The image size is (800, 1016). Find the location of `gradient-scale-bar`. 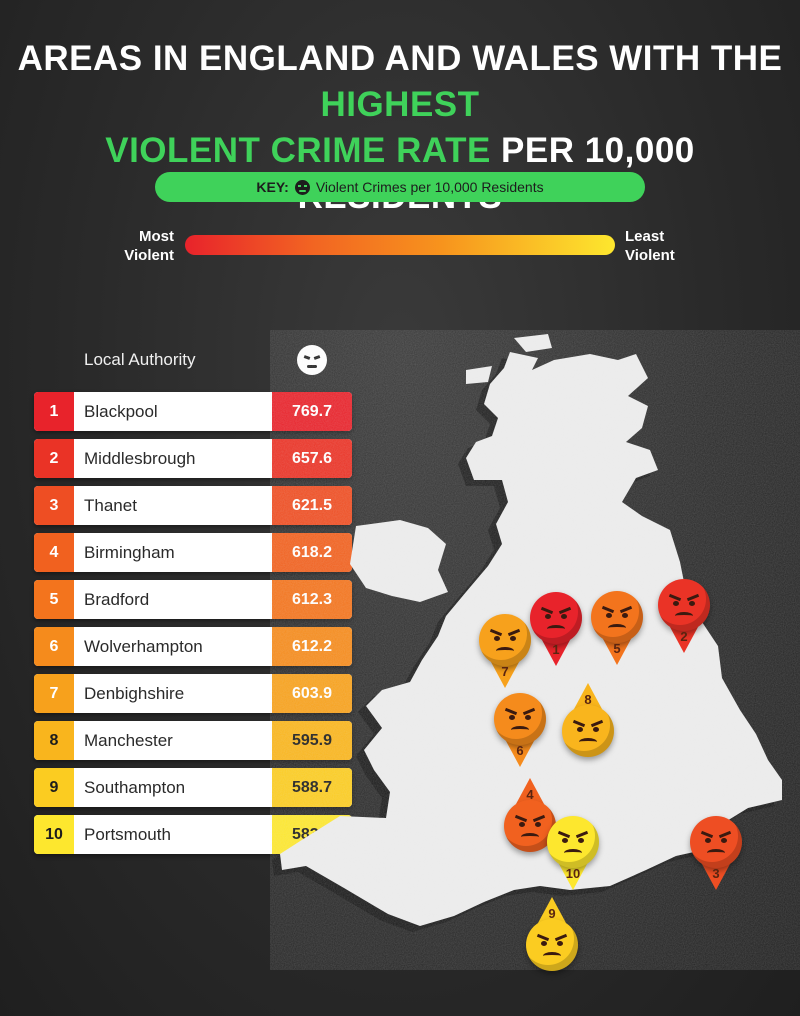

gradient-scale-bar is located at coordinates (400, 245).